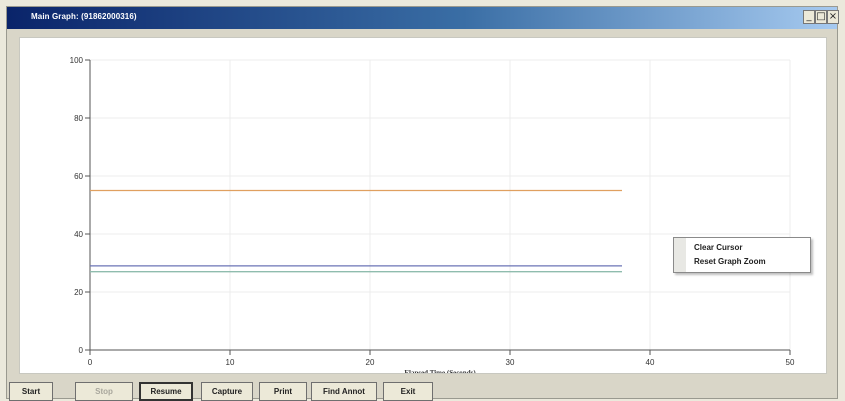 This screenshot has width=845, height=401. I want to click on context-menu-gutter, so click(680, 255).